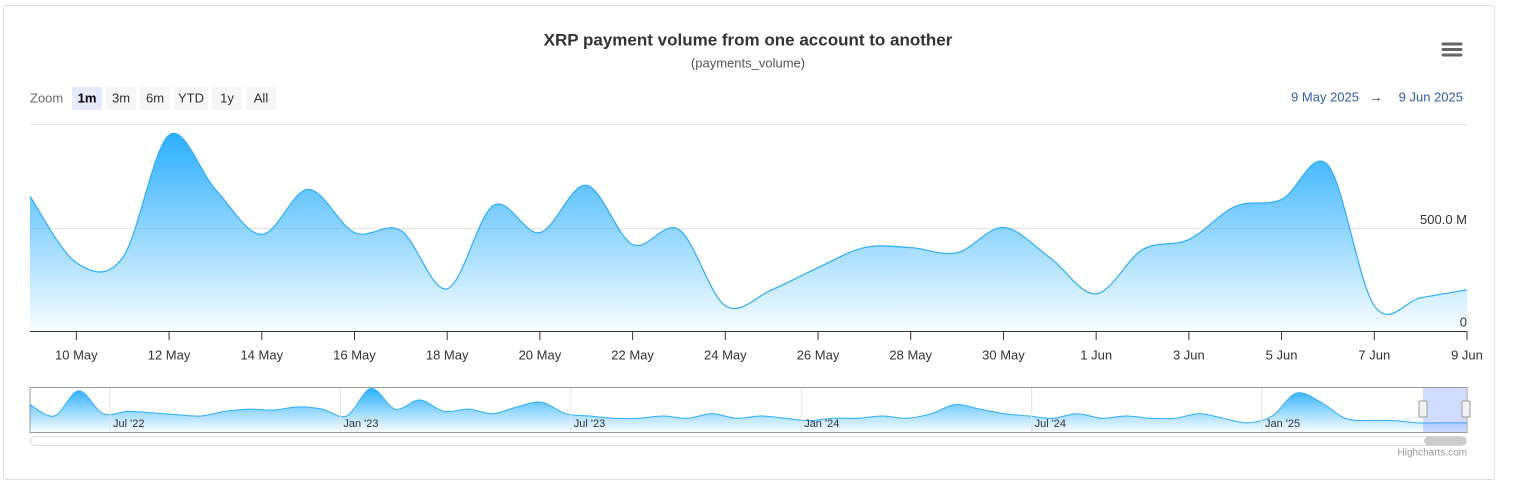  I want to click on x-tick-label: 24 May, so click(725, 354).